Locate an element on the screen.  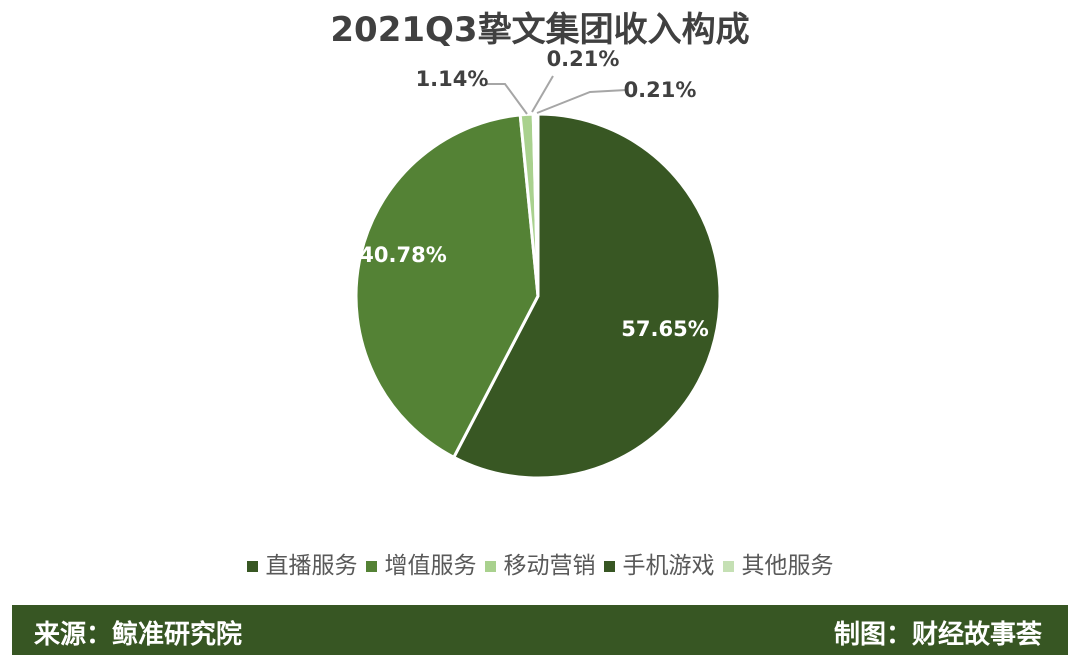
data-label-1: 40.78% is located at coordinates (402, 255).